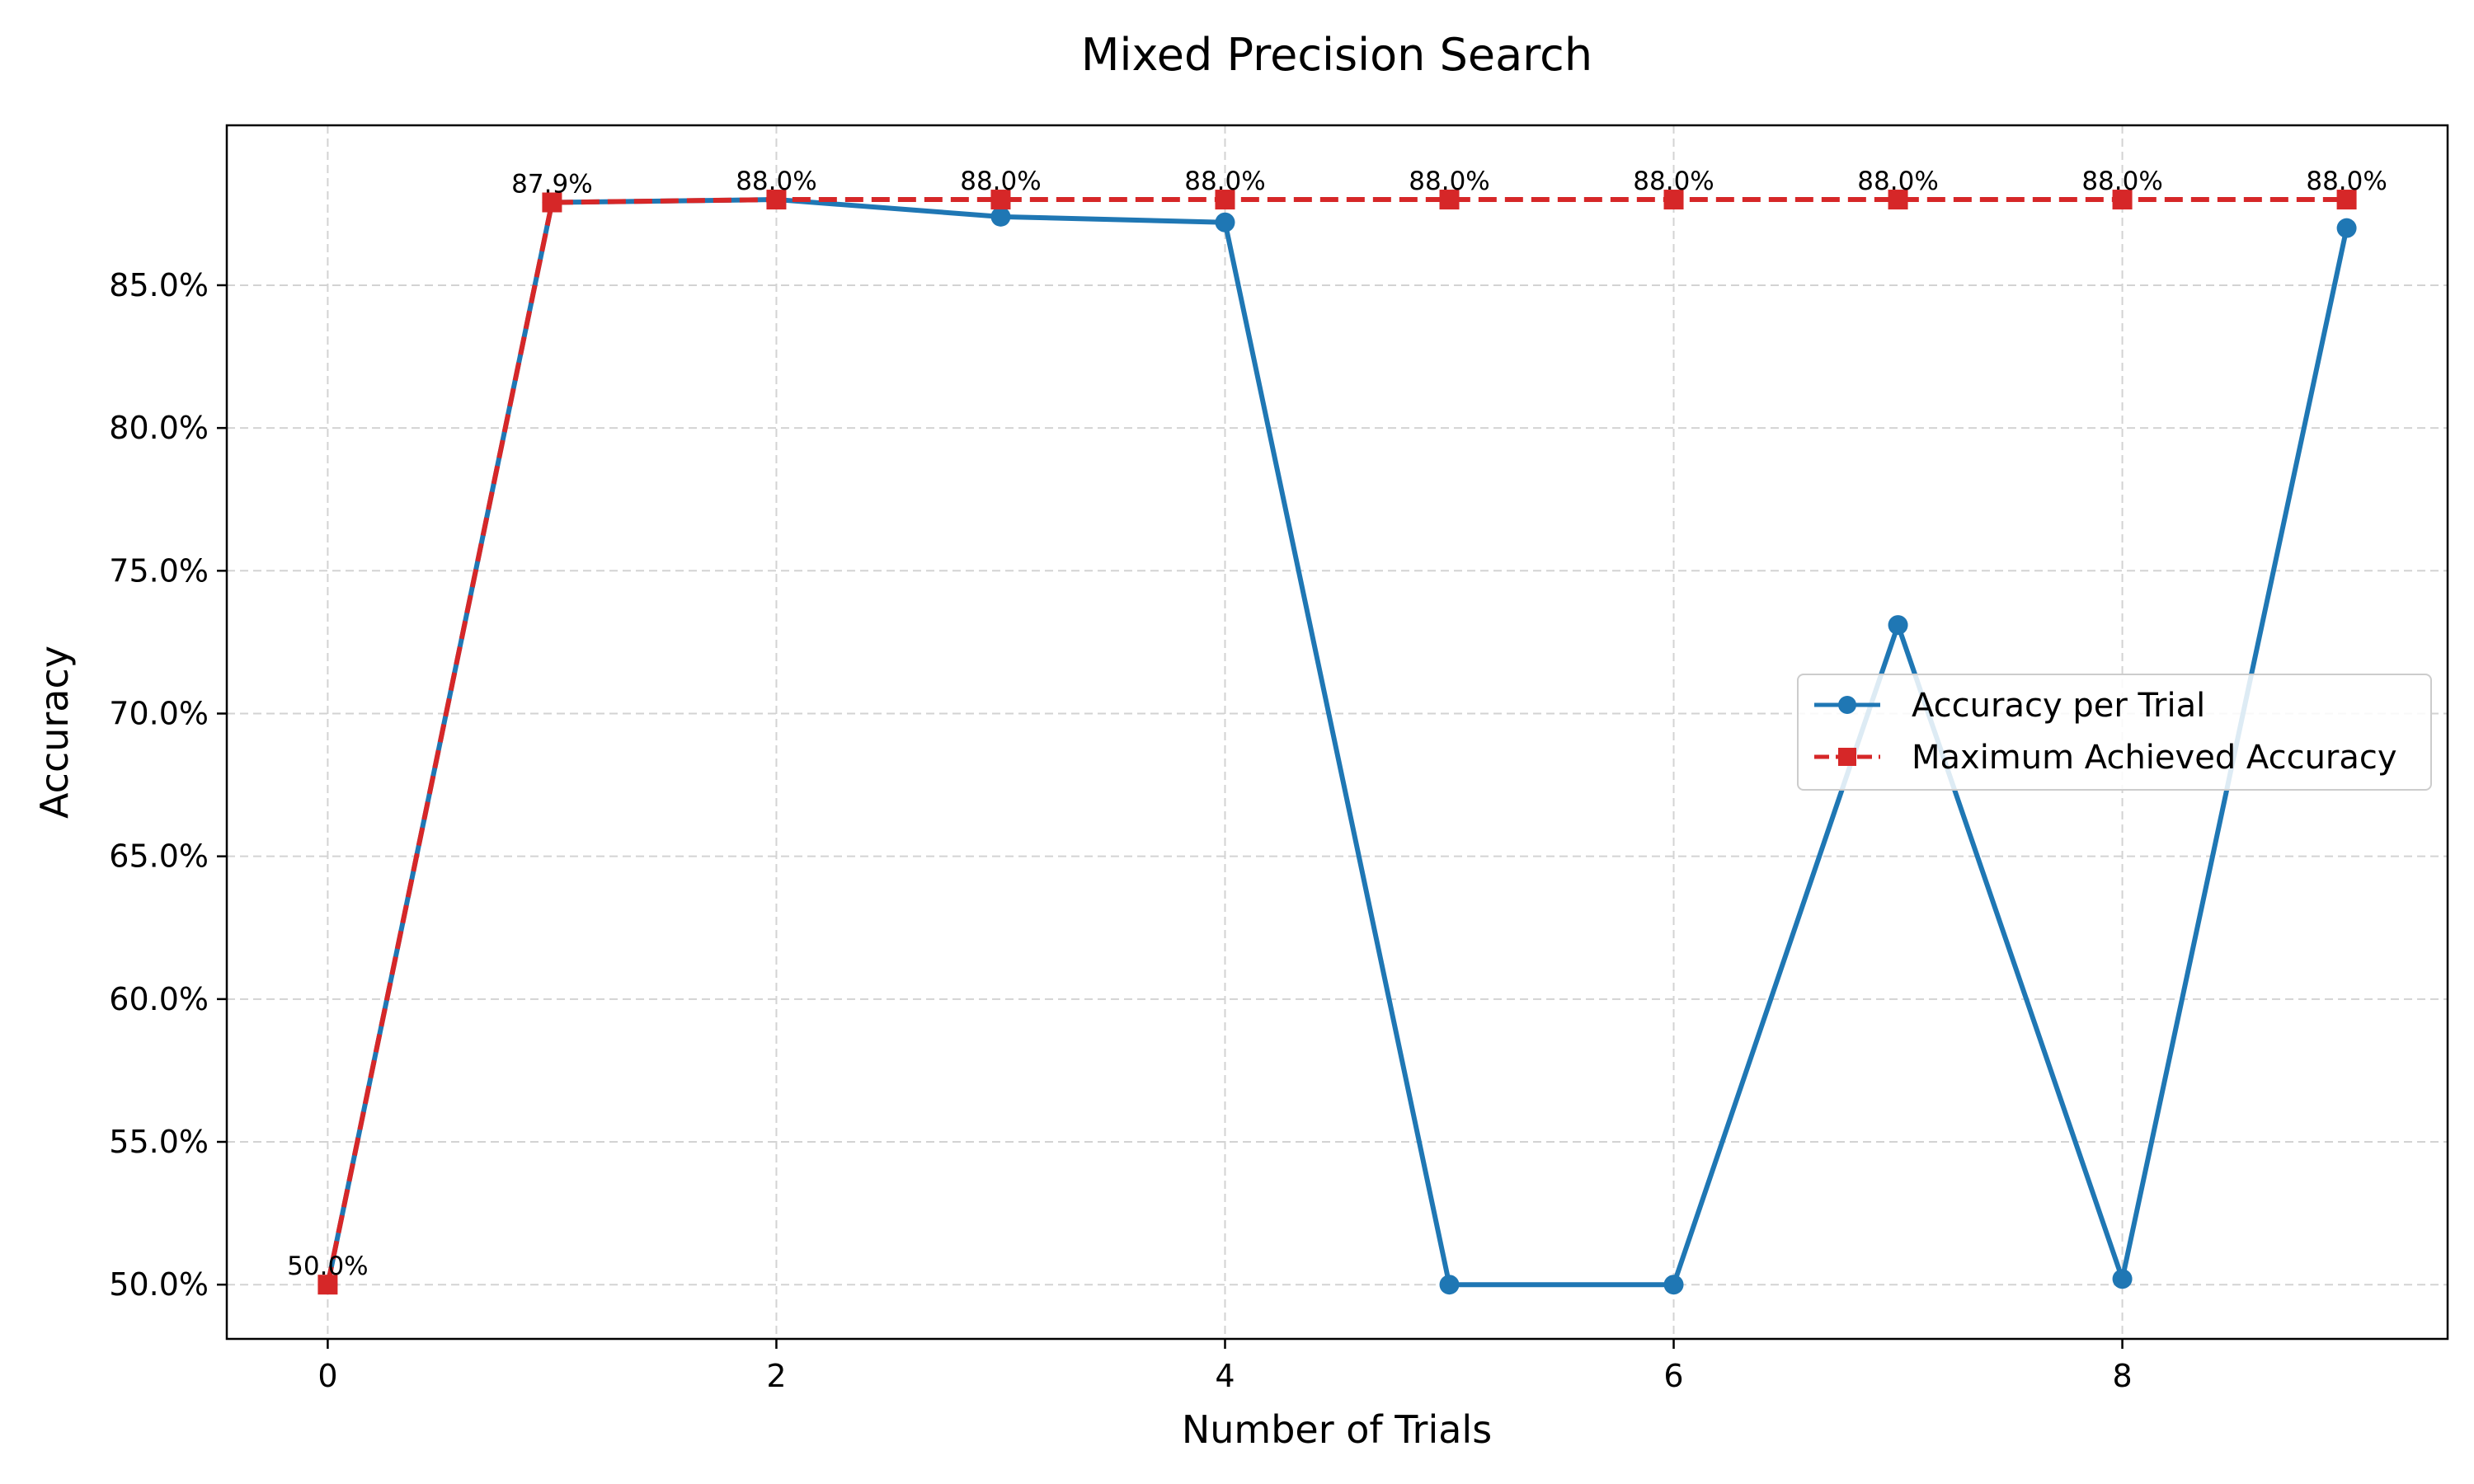  What do you see at coordinates (1847, 705) in the screenshot?
I see `legend-marker-accuracy-per-trial` at bounding box center [1847, 705].